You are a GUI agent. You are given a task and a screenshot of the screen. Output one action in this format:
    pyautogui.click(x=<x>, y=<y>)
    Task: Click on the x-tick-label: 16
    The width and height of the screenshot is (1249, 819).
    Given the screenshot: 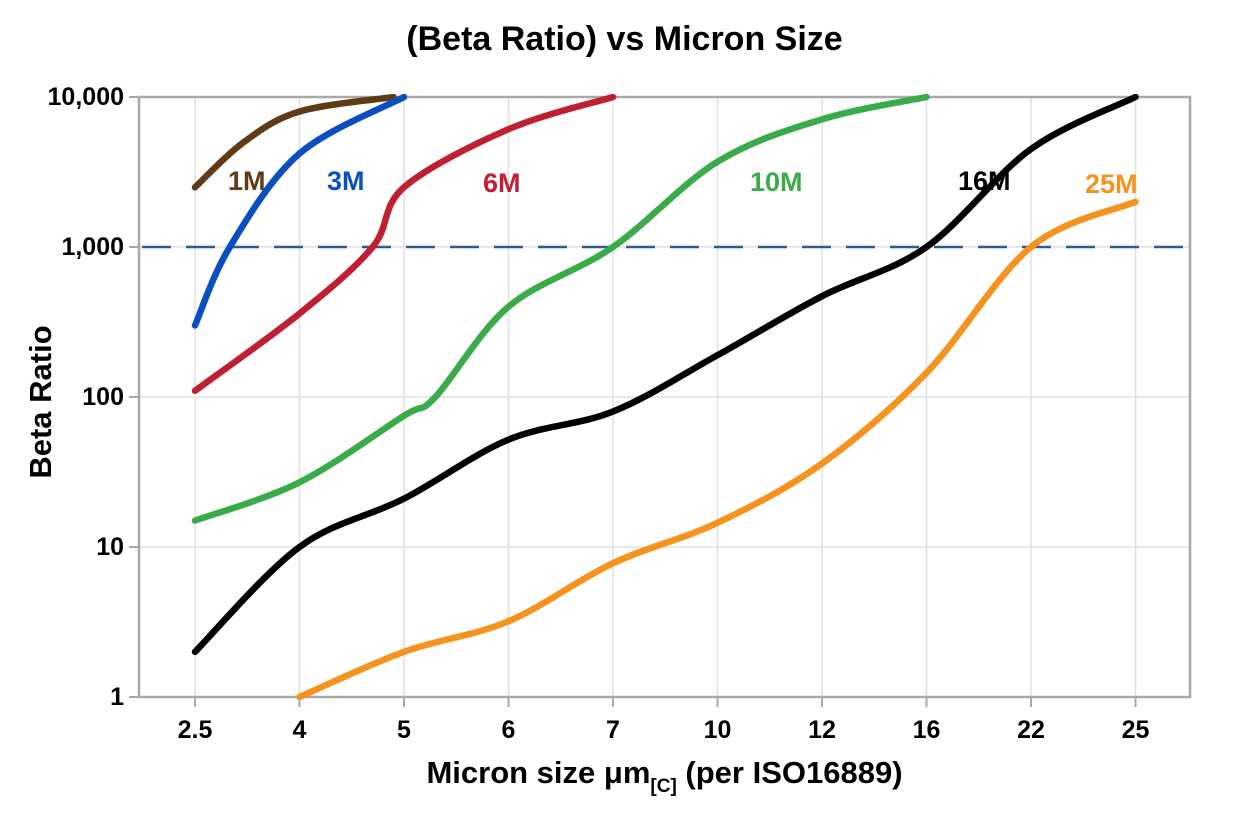 What is the action you would take?
    pyautogui.click(x=926, y=730)
    